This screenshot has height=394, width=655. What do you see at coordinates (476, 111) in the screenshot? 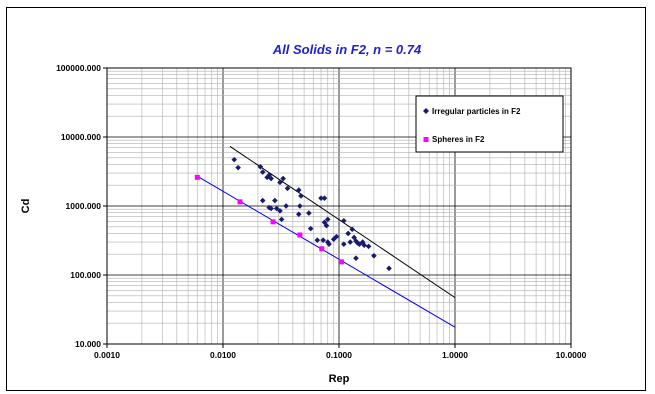
I see `legend-label-irregular: Irregular particles in F2` at bounding box center [476, 111].